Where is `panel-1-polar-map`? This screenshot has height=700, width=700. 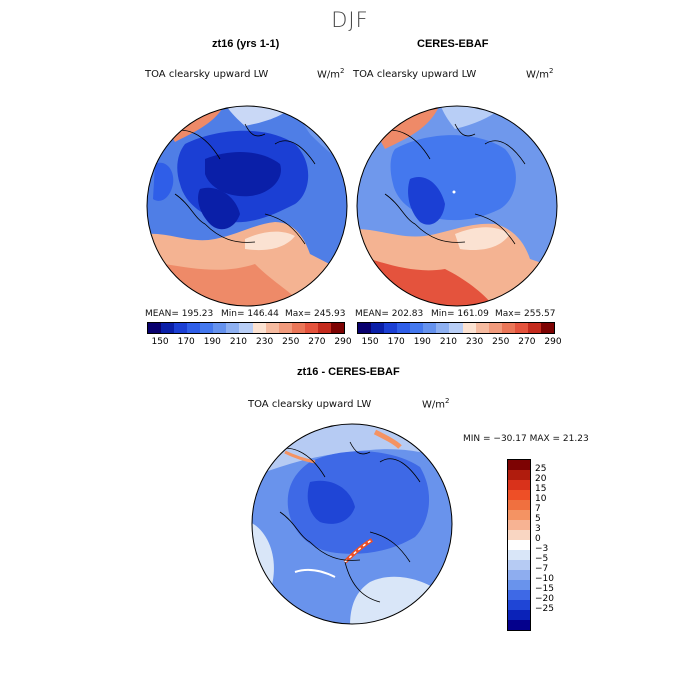 panel-1-polar-map is located at coordinates (247, 206).